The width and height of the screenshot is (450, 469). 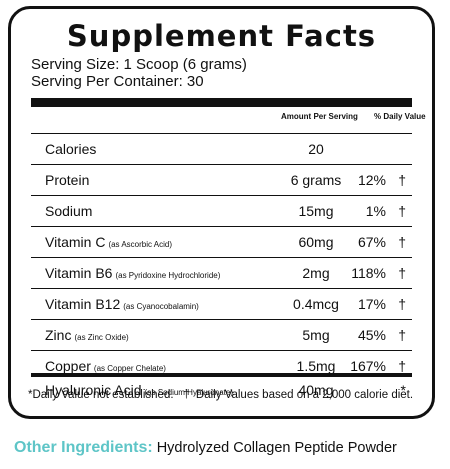 I want to click on nutrient-daily-value: 167%, so click(x=368, y=366).